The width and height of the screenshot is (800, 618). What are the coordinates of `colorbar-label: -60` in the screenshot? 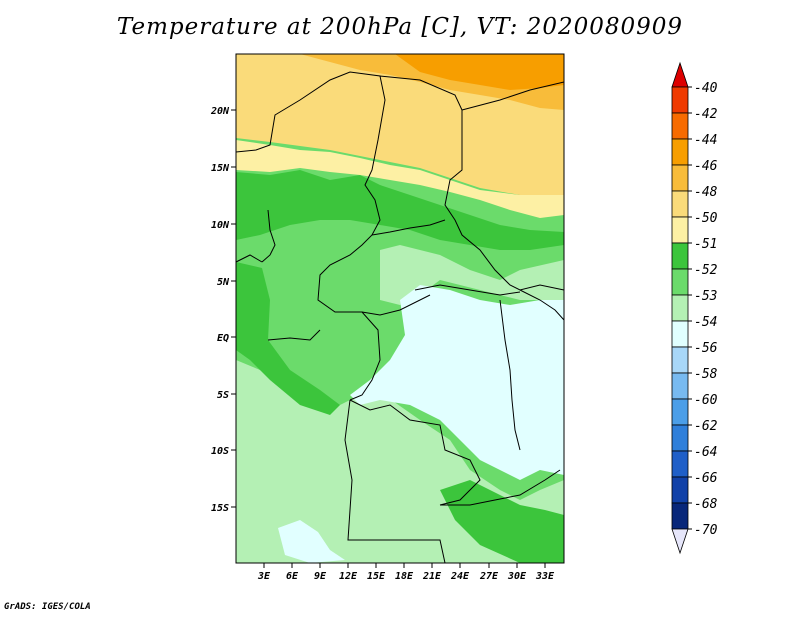 It's located at (706, 400).